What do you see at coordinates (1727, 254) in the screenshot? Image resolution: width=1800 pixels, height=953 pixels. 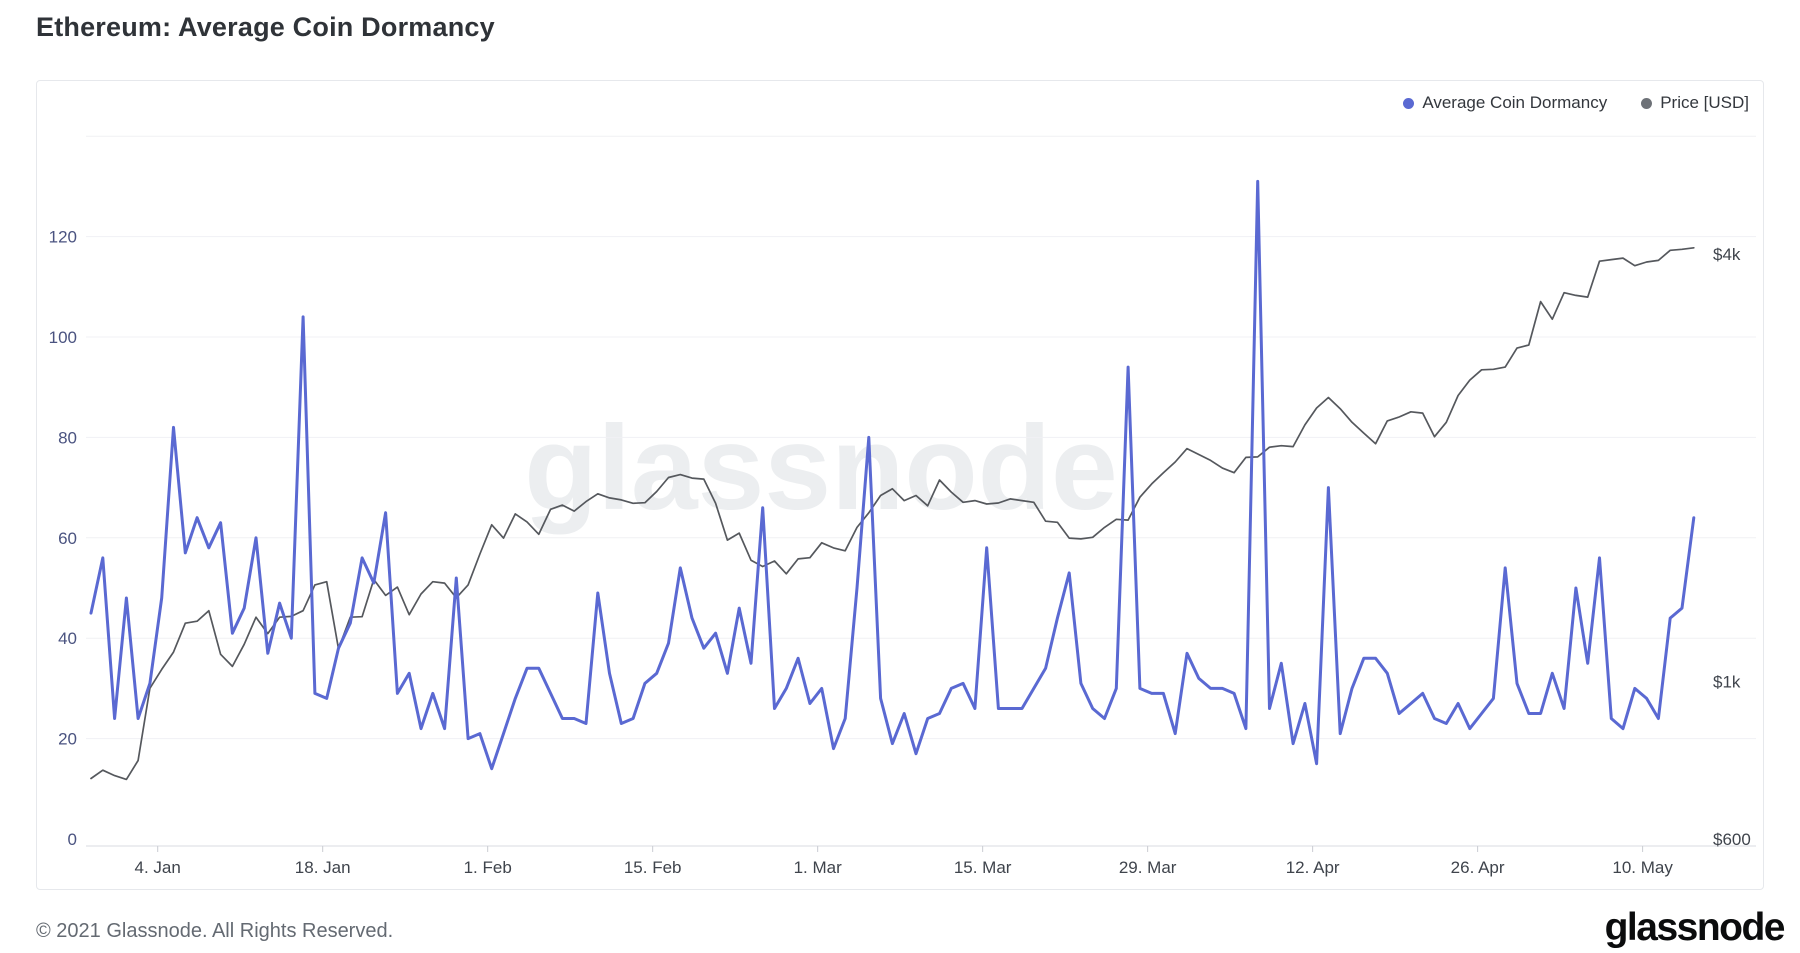 I see `y-axis-label-right: $4k` at bounding box center [1727, 254].